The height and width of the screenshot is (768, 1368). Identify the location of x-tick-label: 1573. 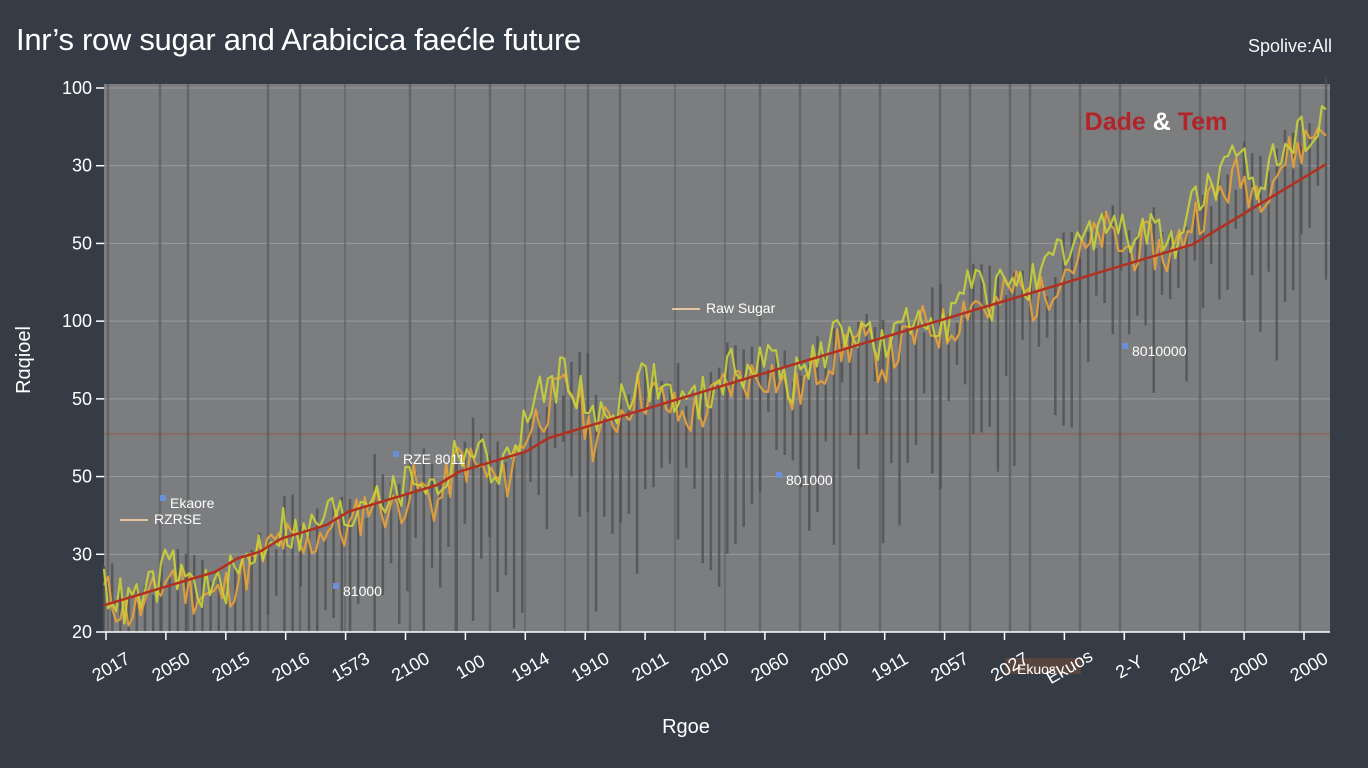
(350, 666).